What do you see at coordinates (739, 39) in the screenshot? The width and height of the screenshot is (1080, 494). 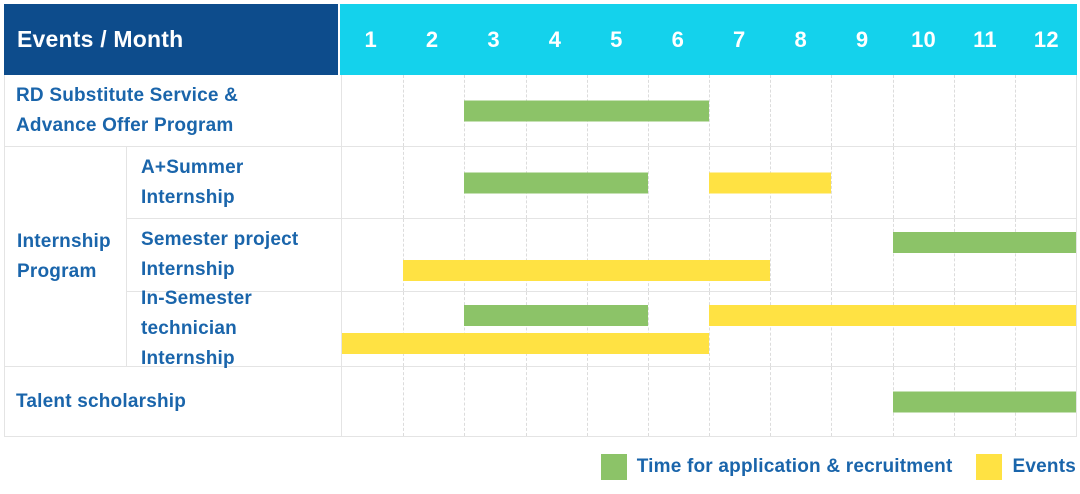 I see `month-label: 7` at bounding box center [739, 39].